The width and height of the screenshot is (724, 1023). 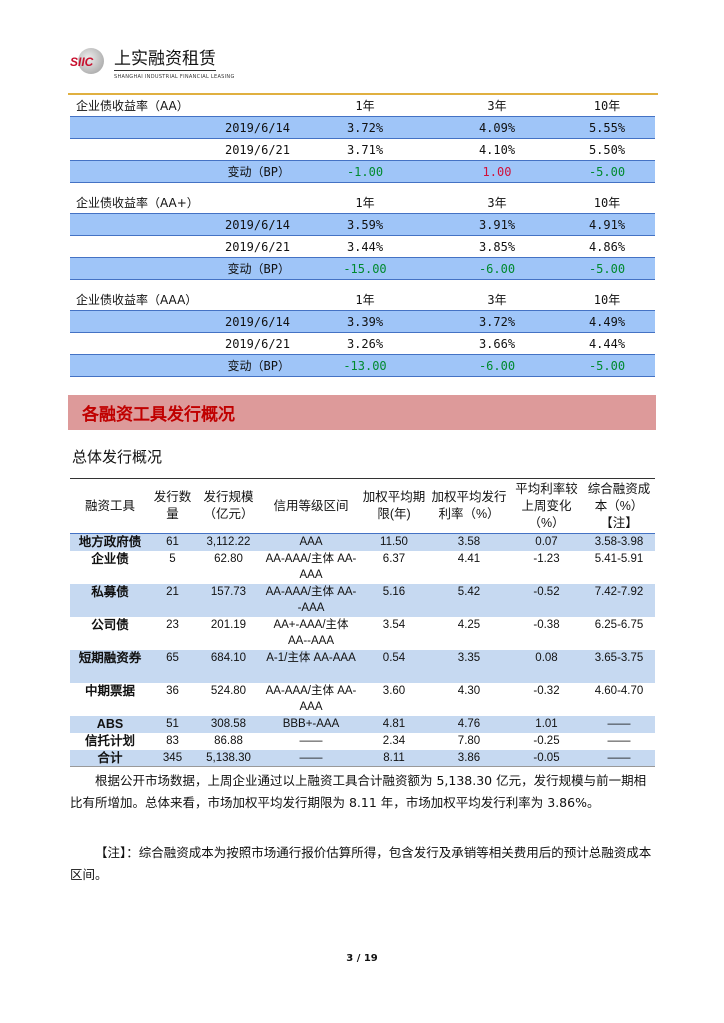 I want to click on table-cell: 3.58, so click(x=469, y=542).